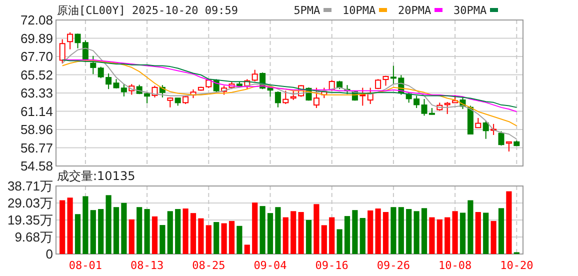 The height and width of the screenshot is (276, 578). I want to click on y-tick-label: 58.96, so click(36, 130).